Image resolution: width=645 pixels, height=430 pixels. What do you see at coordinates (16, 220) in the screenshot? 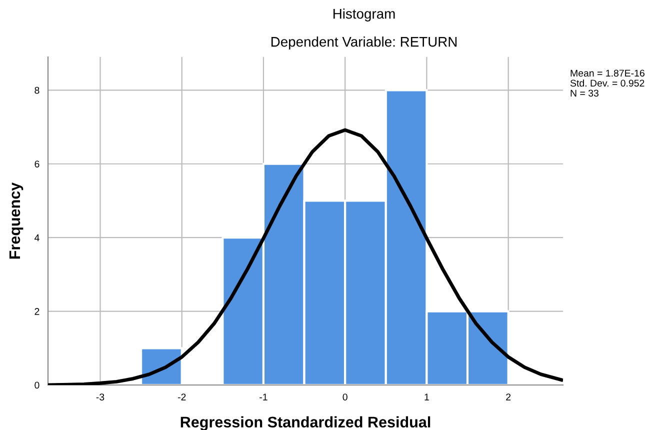
I see `y-axis-title: Frequency` at bounding box center [16, 220].